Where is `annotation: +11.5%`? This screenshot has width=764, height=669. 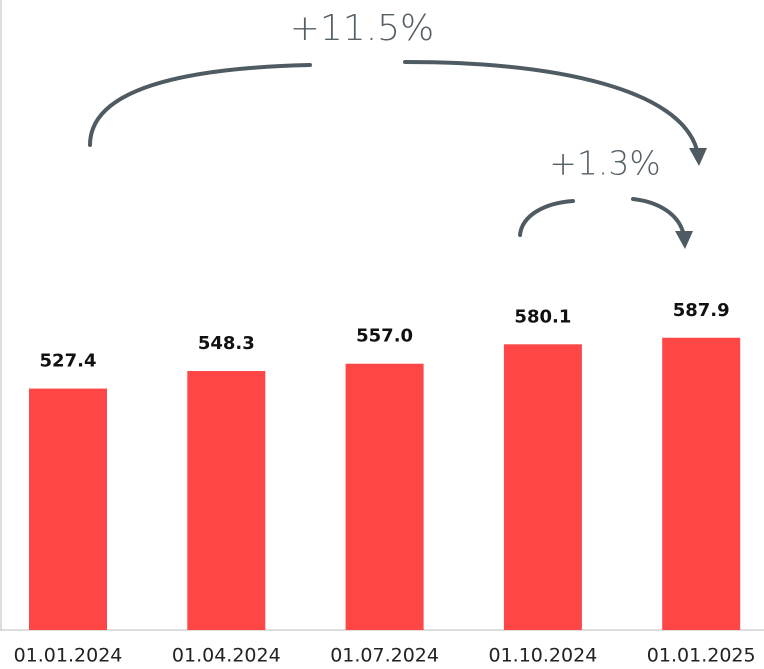
annotation: +11.5% is located at coordinates (362, 28).